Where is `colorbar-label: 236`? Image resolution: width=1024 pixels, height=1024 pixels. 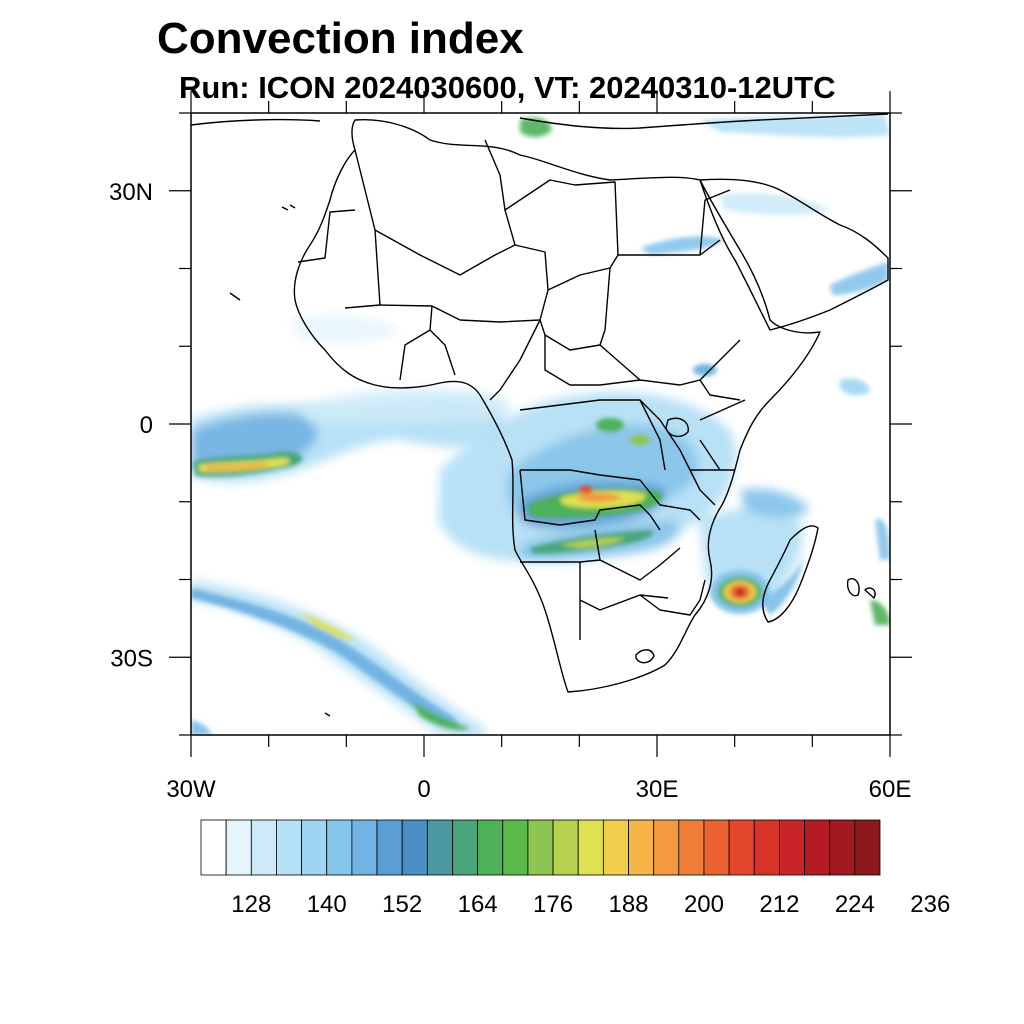 colorbar-label: 236 is located at coordinates (930, 904).